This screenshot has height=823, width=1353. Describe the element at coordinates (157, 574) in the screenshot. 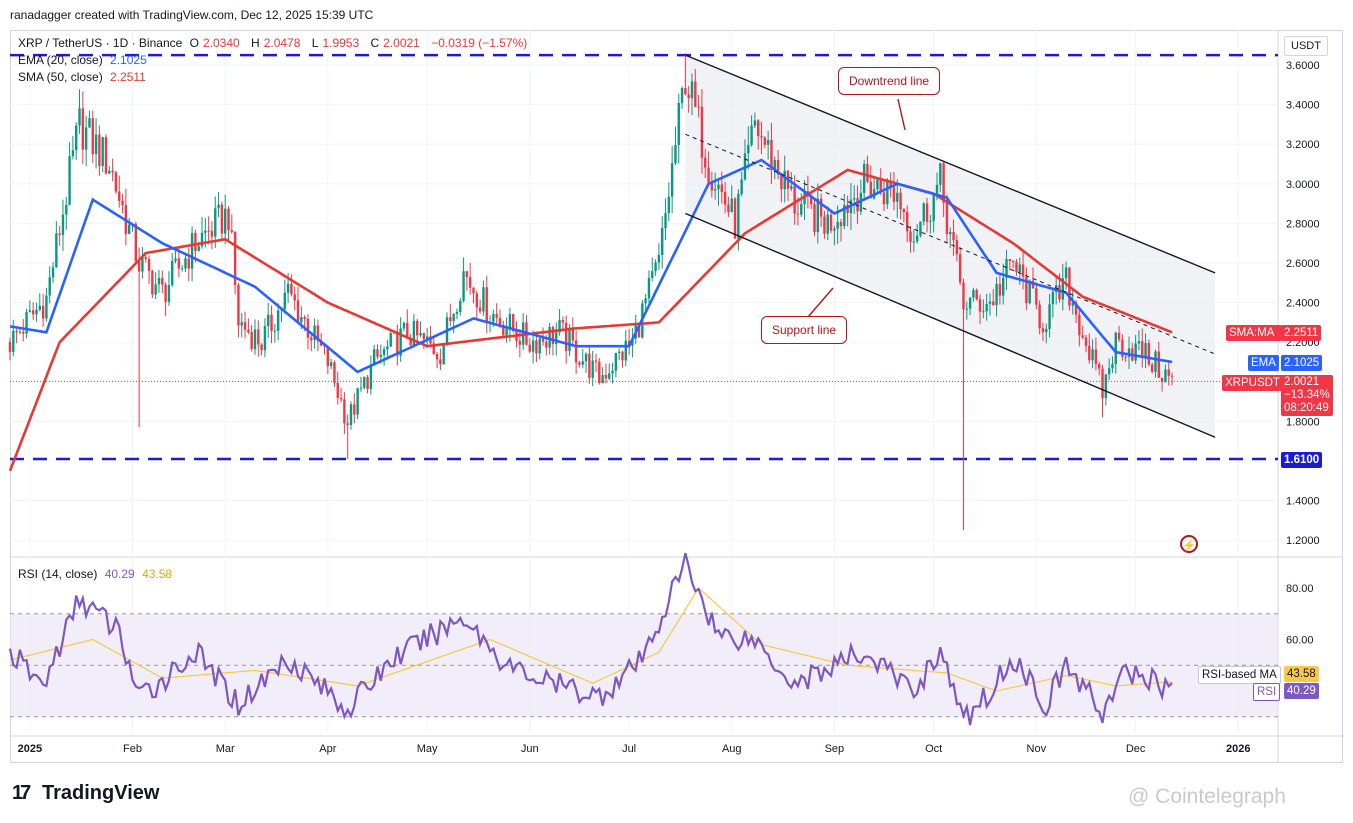

I see `rsi-ma-legend-value: 43.58` at that location.